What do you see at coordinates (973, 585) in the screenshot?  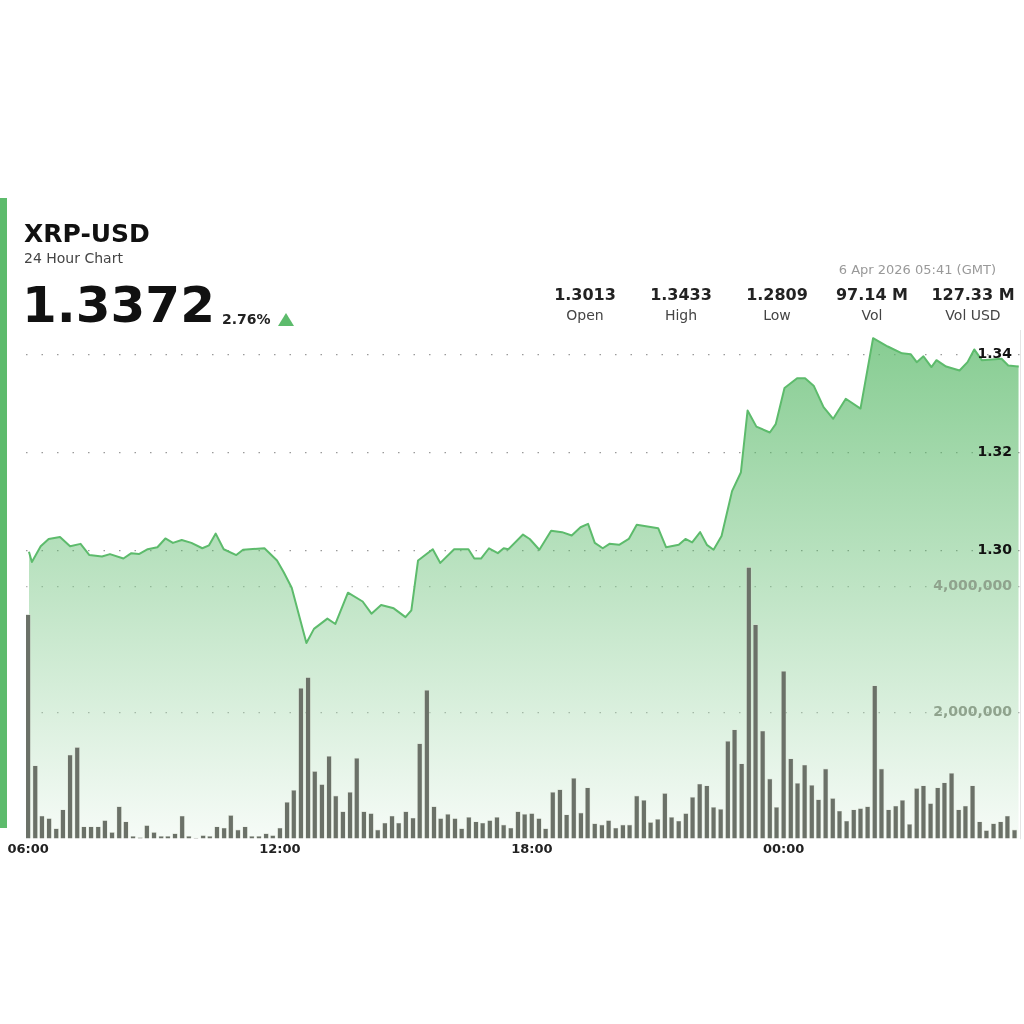 I see `y2-tick-label: 4,000,000` at bounding box center [973, 585].